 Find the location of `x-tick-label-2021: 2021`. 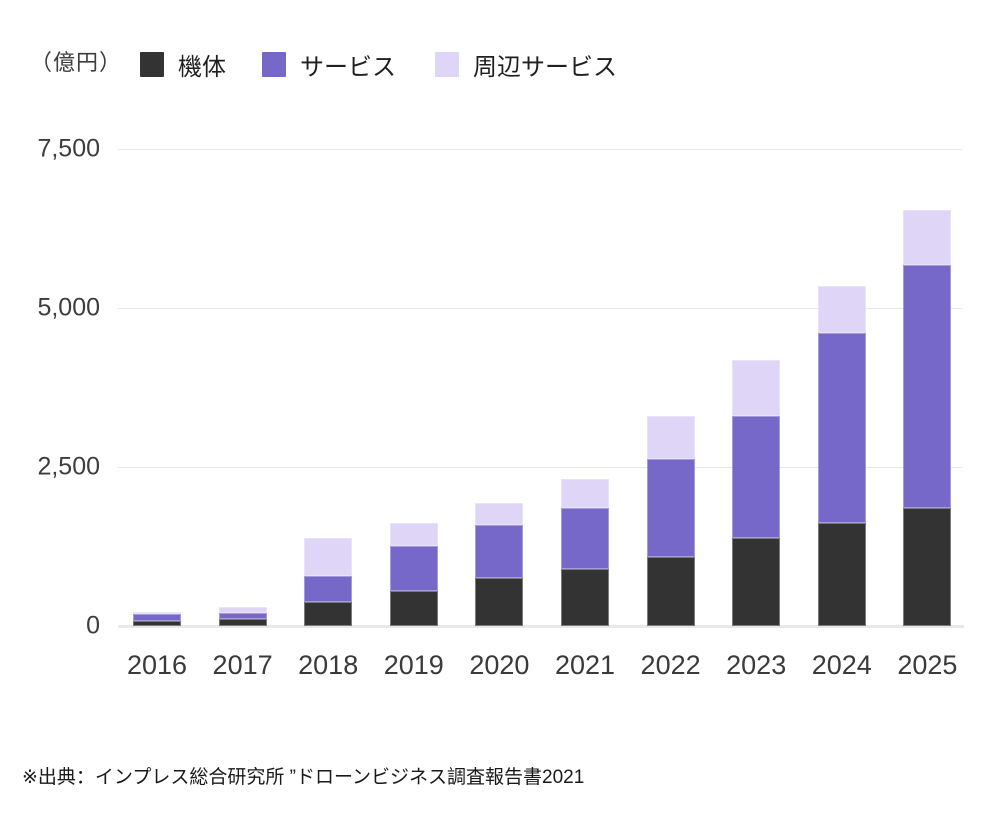

x-tick-label-2021: 2021 is located at coordinates (585, 665).